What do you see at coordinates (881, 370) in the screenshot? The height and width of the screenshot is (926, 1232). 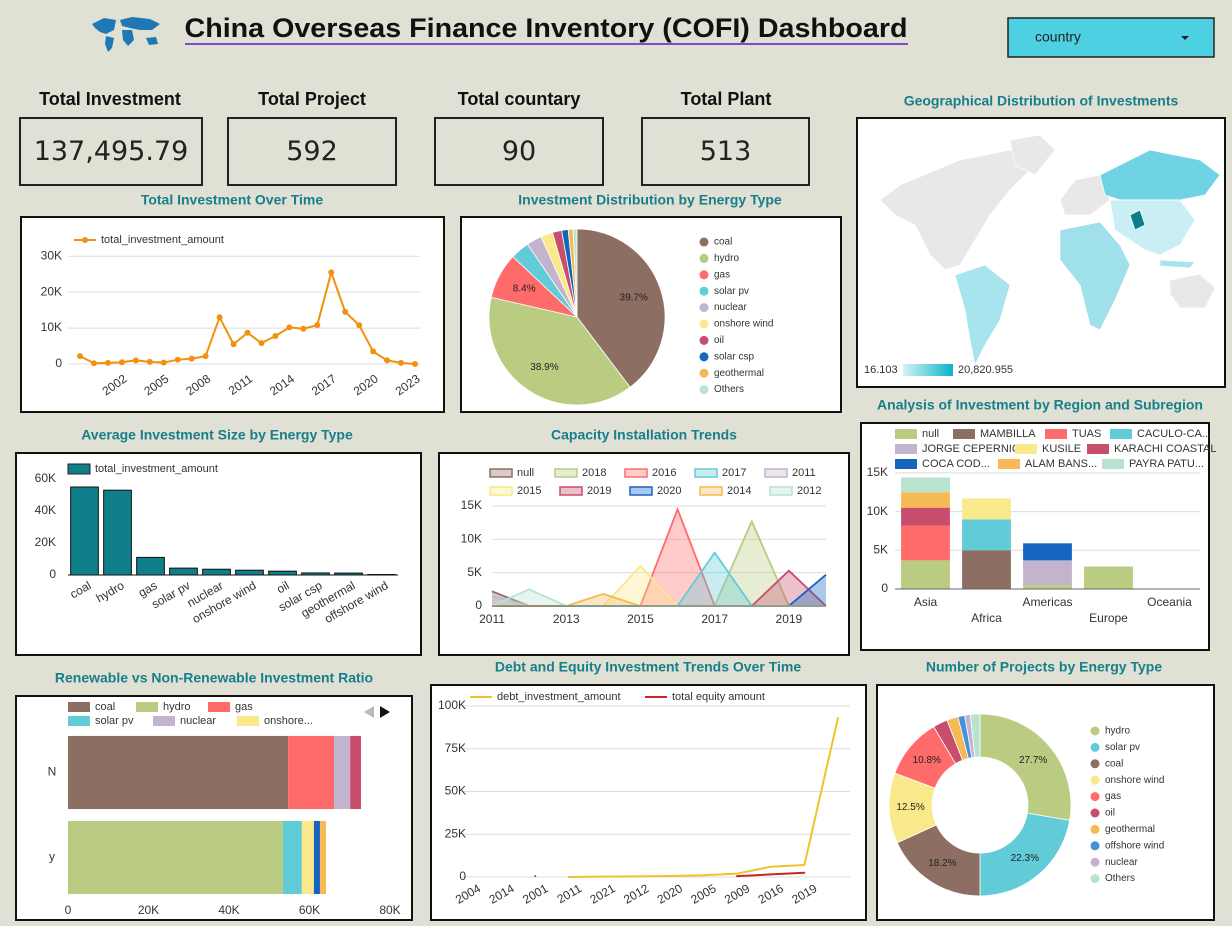 I see `scale-min-label: 16.103` at bounding box center [881, 370].